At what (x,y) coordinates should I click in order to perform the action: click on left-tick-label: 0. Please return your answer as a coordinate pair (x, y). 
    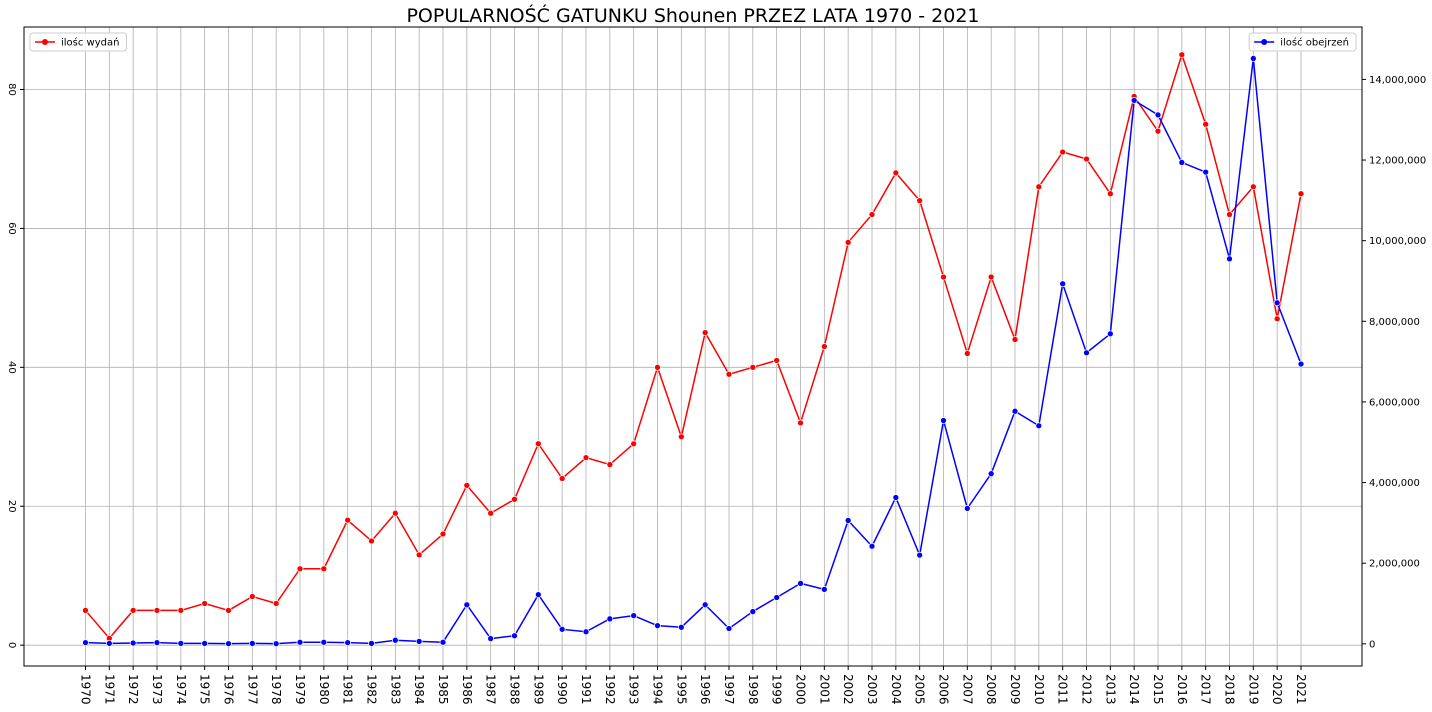
    Looking at the image, I should click on (11, 645).